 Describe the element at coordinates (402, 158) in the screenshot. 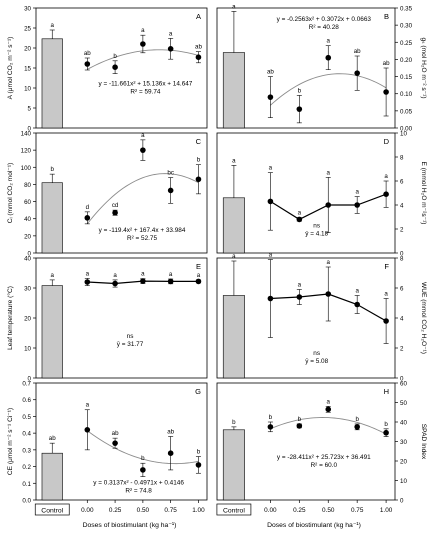

I see `y-tick-label: 8` at that location.